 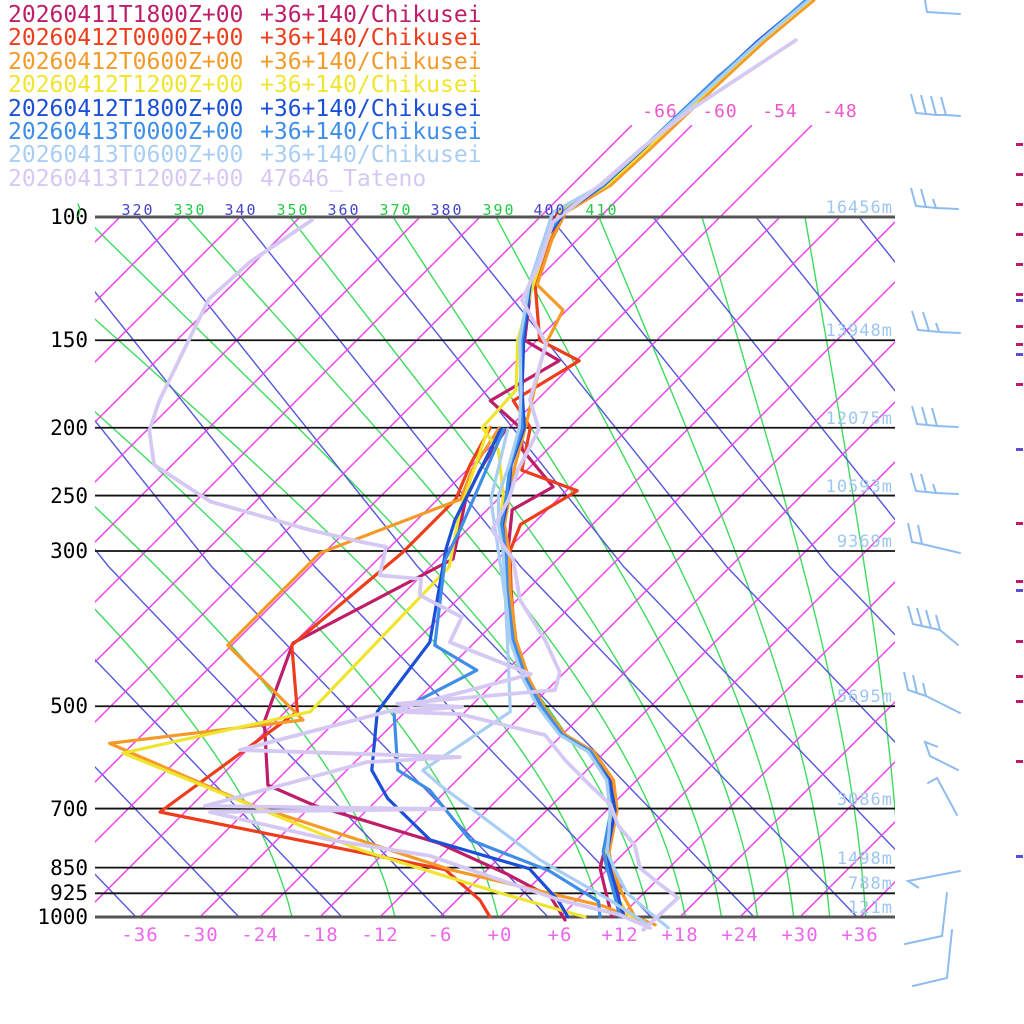 What do you see at coordinates (864, 541) in the screenshot?
I see `height-label-9369m: 9369m` at bounding box center [864, 541].